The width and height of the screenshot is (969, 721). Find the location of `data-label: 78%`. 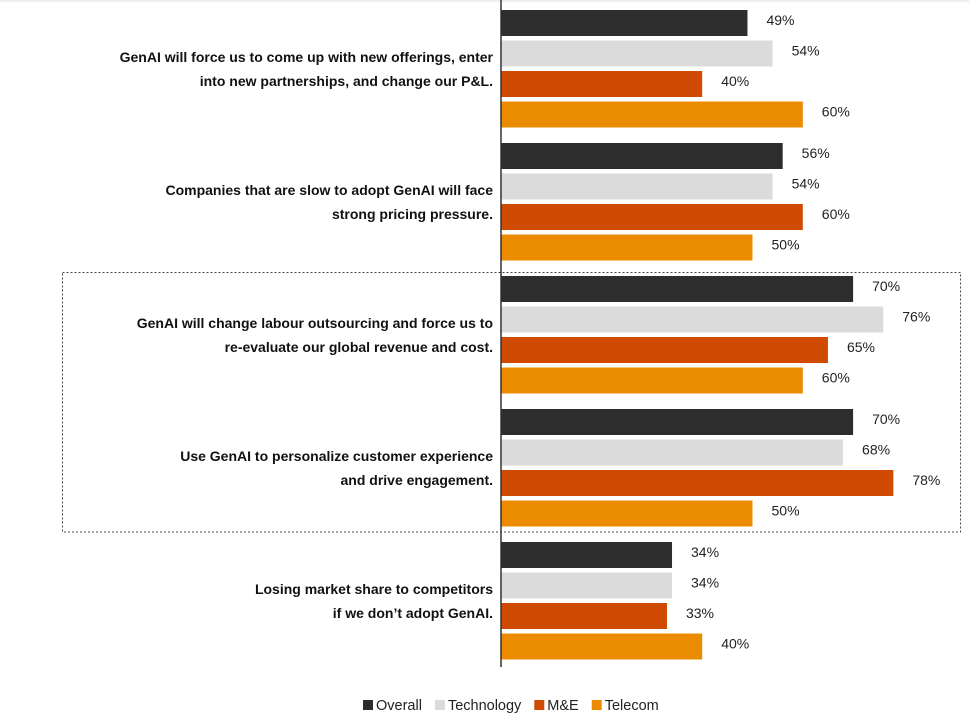

data-label: 78% is located at coordinates (926, 480).